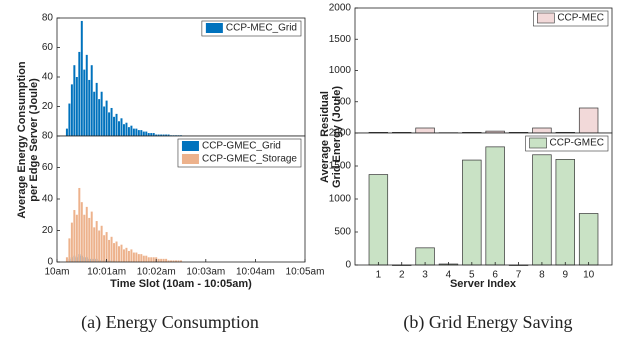  Describe the element at coordinates (589, 275) in the screenshot. I see `x-tick-label: 10` at that location.